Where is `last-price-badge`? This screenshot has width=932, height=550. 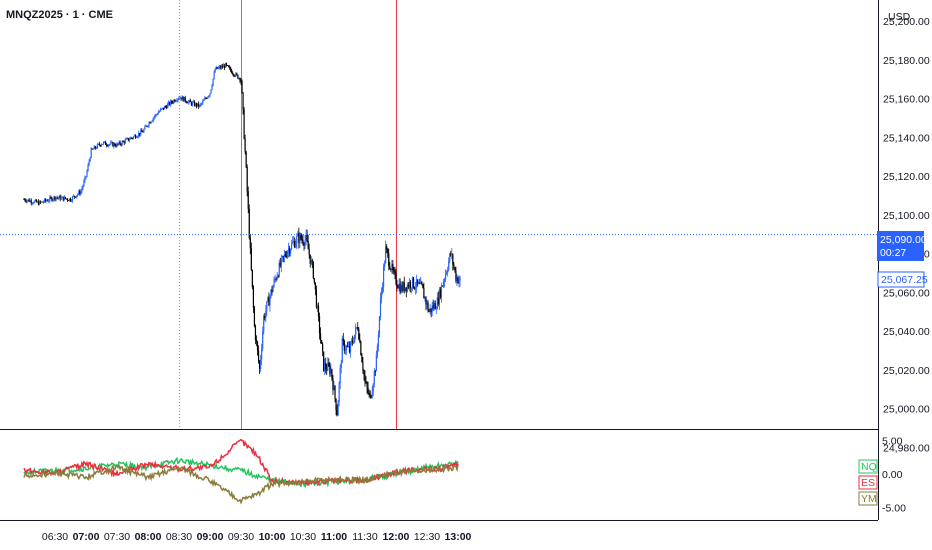
last-price-badge is located at coordinates (900, 246).